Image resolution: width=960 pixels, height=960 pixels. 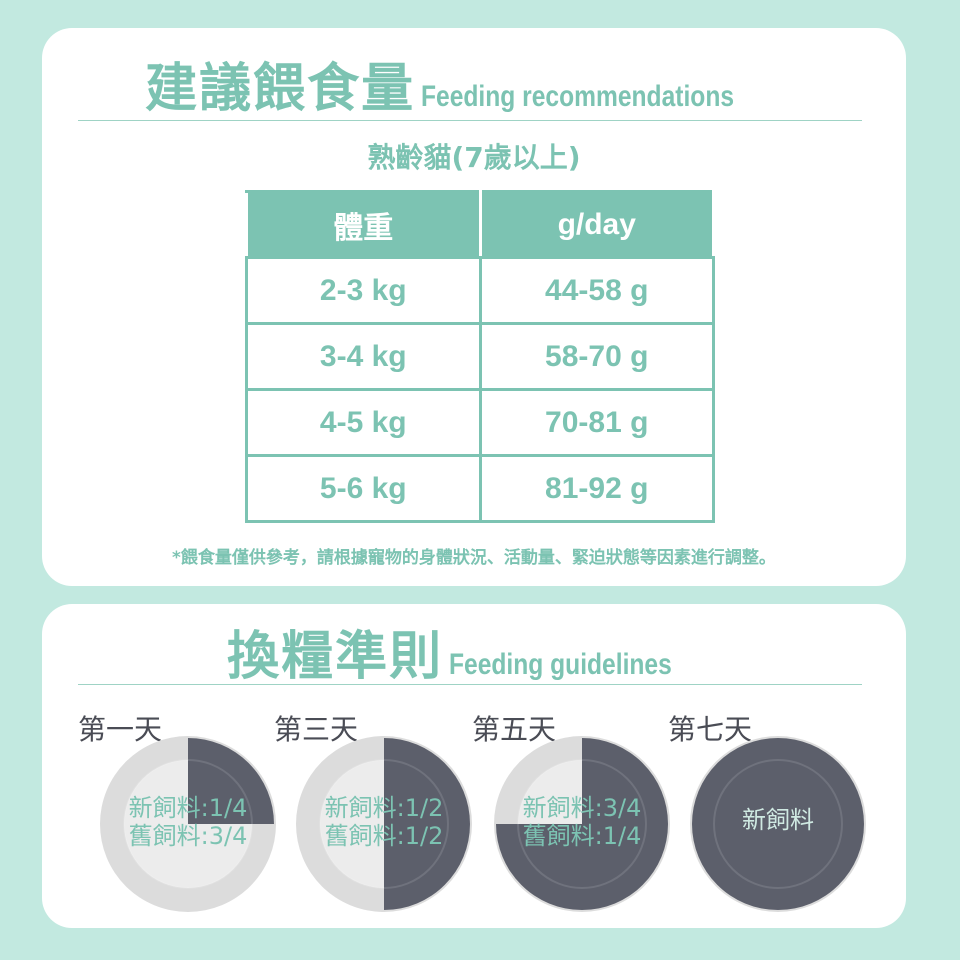 What do you see at coordinates (596, 488) in the screenshot?
I see `cell: 81-92 g` at bounding box center [596, 488].